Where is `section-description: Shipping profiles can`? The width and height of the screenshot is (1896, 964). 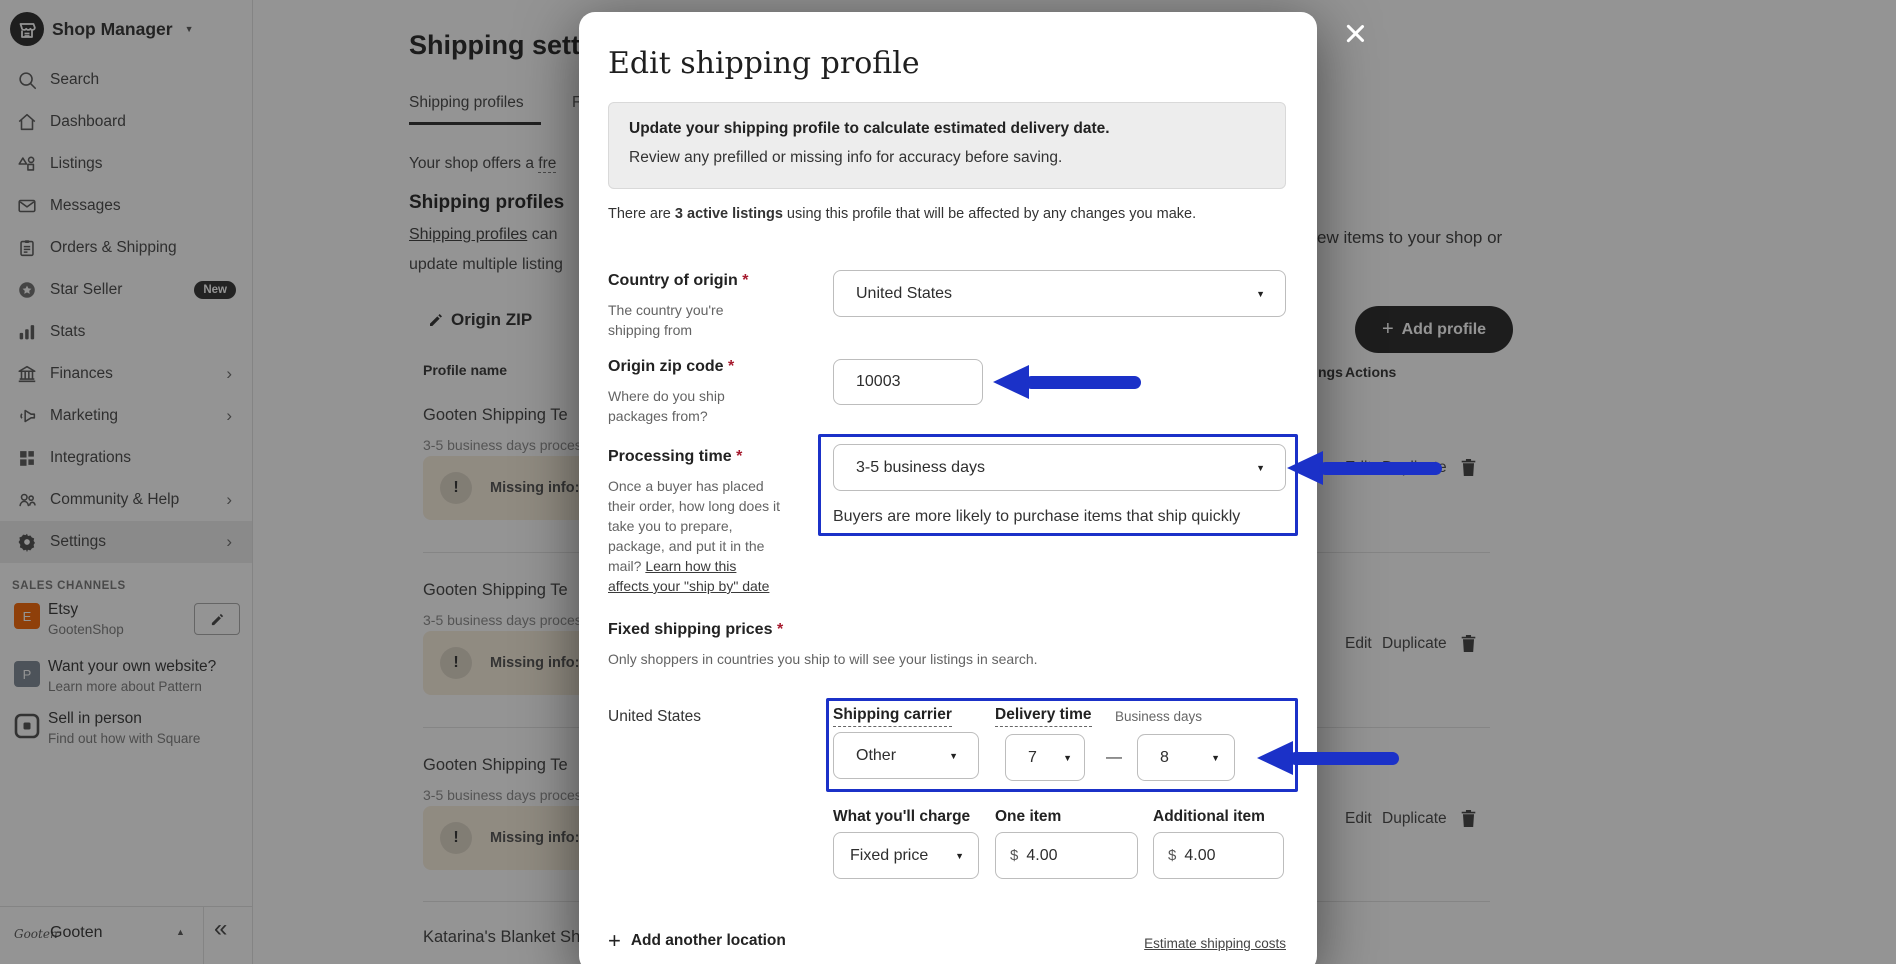
section-description: Shipping profiles can is located at coordinates (483, 234).